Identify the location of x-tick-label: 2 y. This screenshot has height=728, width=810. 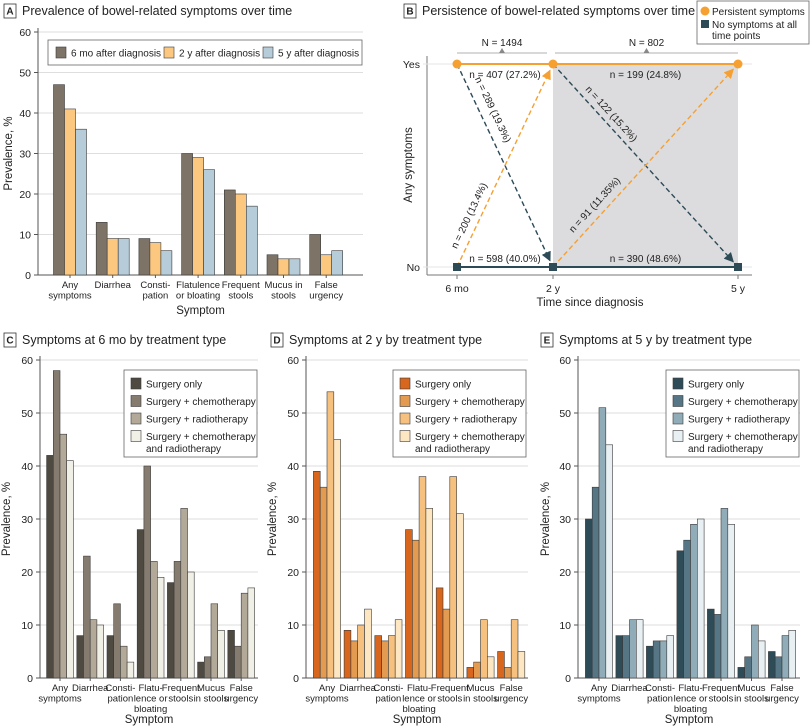
(553, 289).